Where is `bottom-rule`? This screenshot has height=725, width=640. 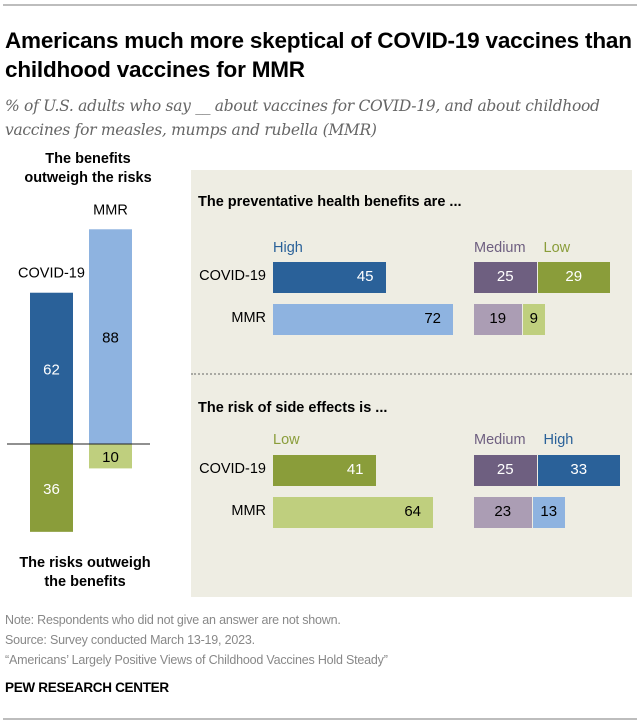
bottom-rule is located at coordinates (320, 719).